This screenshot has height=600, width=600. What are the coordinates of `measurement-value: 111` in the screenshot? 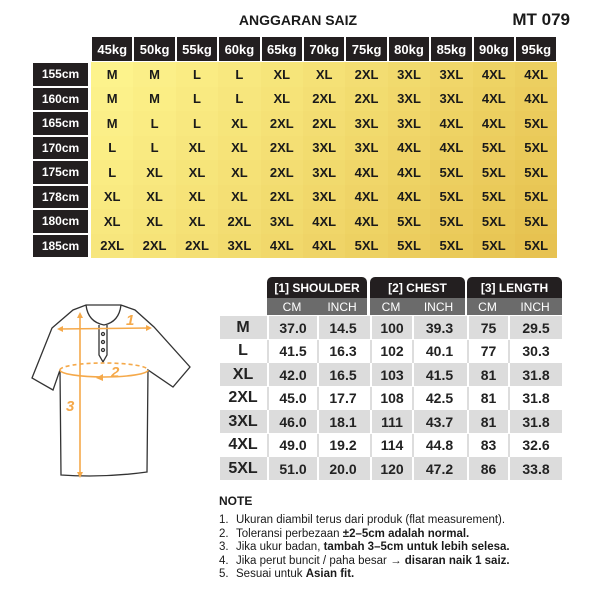 It's located at (391, 421).